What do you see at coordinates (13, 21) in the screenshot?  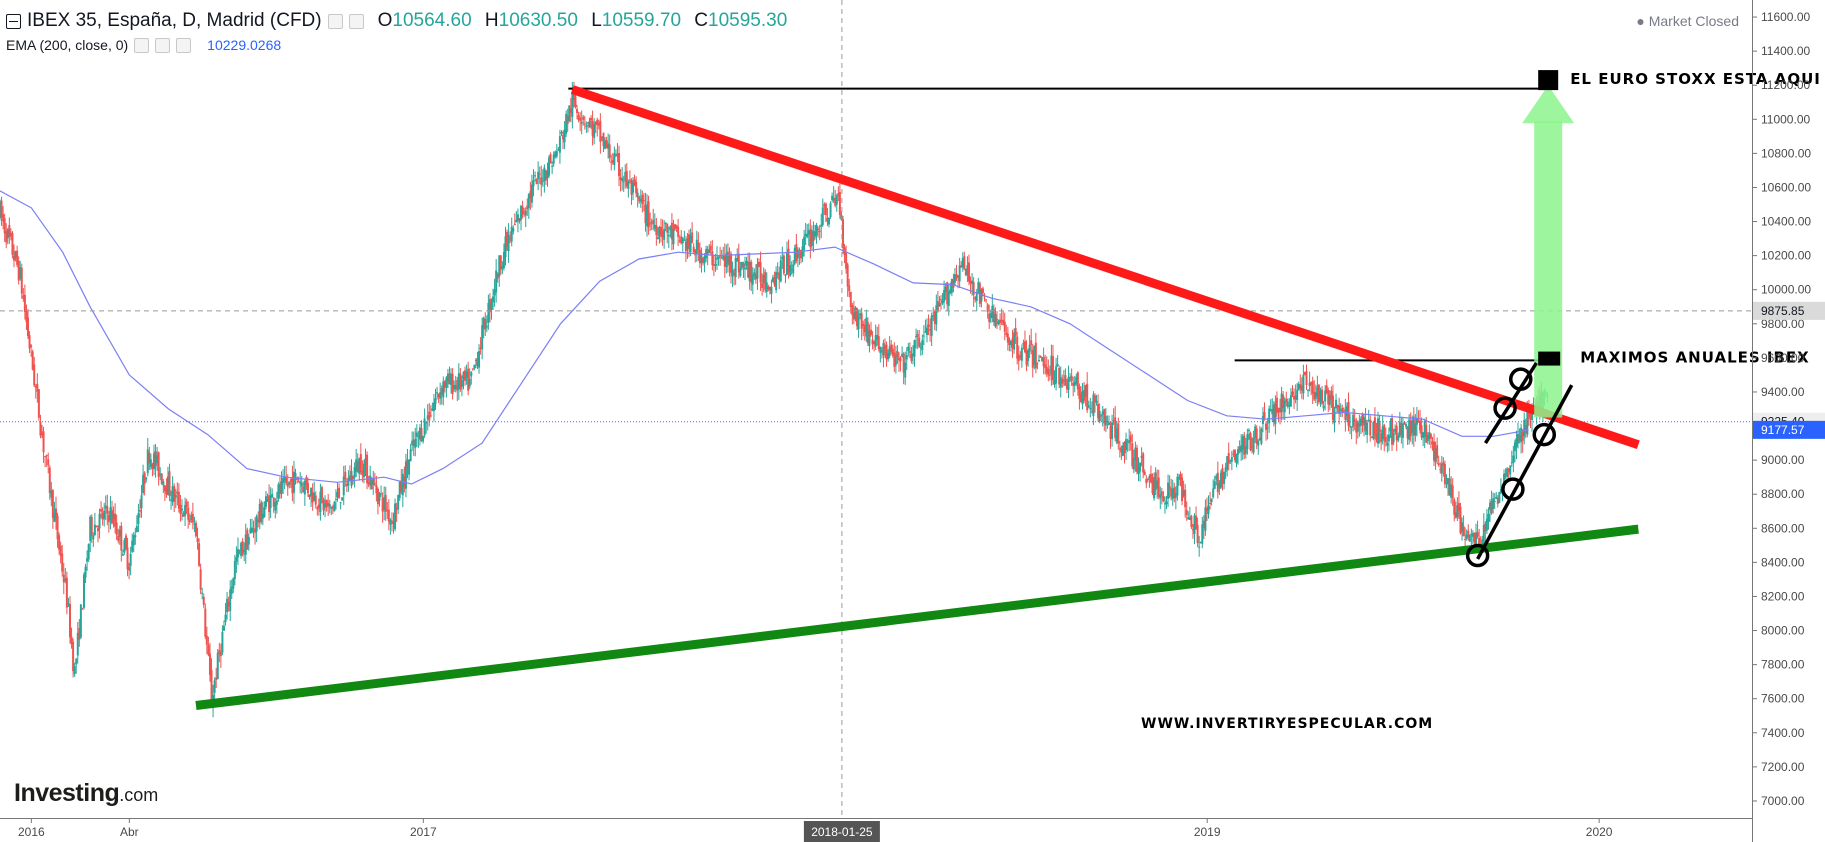 I see `collapse-legend-icon` at bounding box center [13, 21].